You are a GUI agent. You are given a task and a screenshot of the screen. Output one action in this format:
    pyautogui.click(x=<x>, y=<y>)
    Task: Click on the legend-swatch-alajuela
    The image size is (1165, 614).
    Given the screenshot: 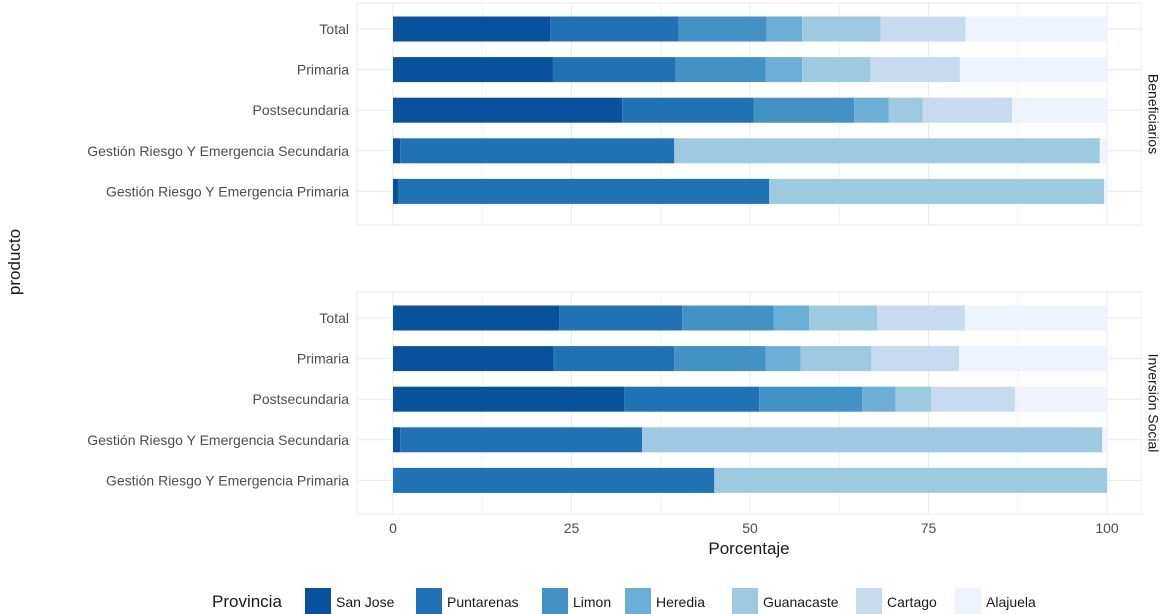 What is the action you would take?
    pyautogui.click(x=968, y=601)
    